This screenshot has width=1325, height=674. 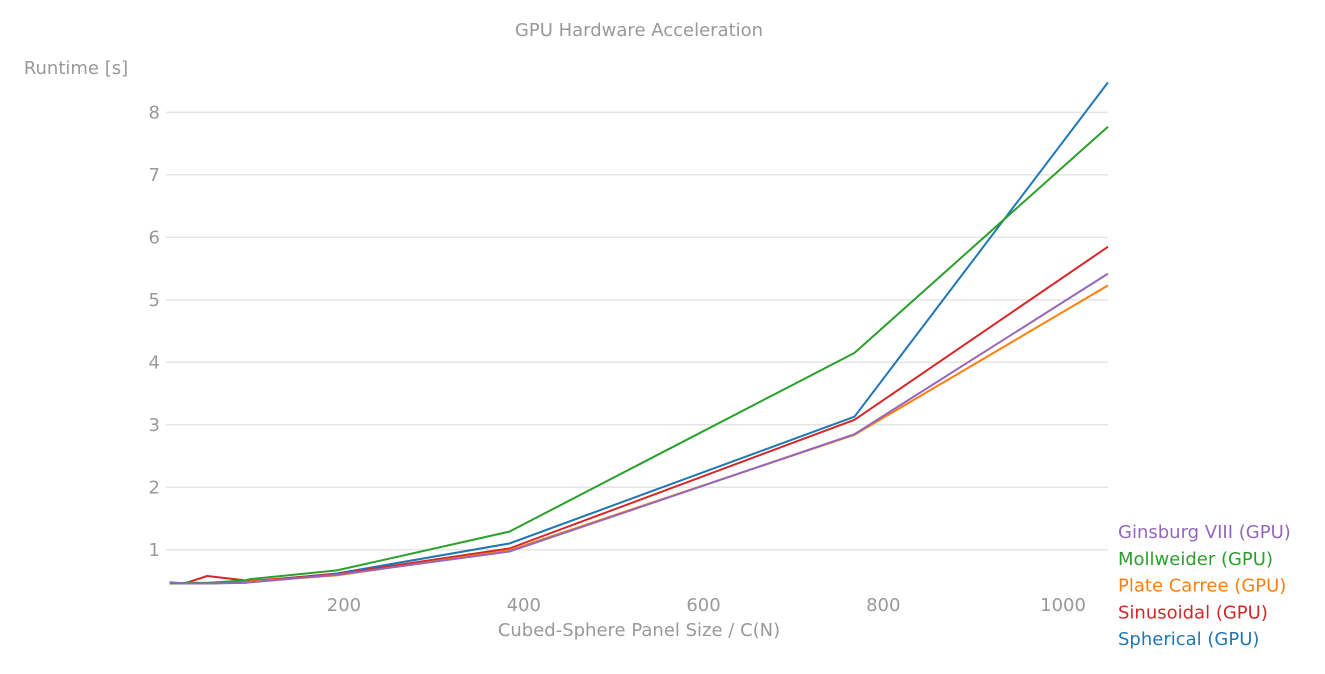 I want to click on y-tick-label: 5, so click(x=154, y=300).